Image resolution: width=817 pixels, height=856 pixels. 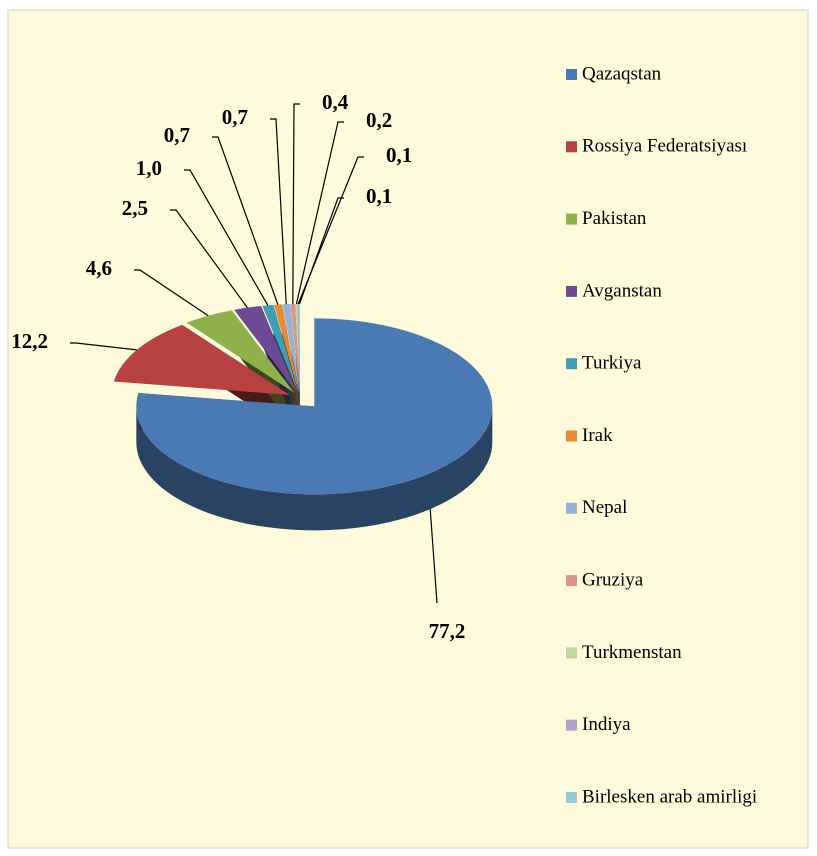 What do you see at coordinates (614, 218) in the screenshot?
I see `legend-label: Pakistan` at bounding box center [614, 218].